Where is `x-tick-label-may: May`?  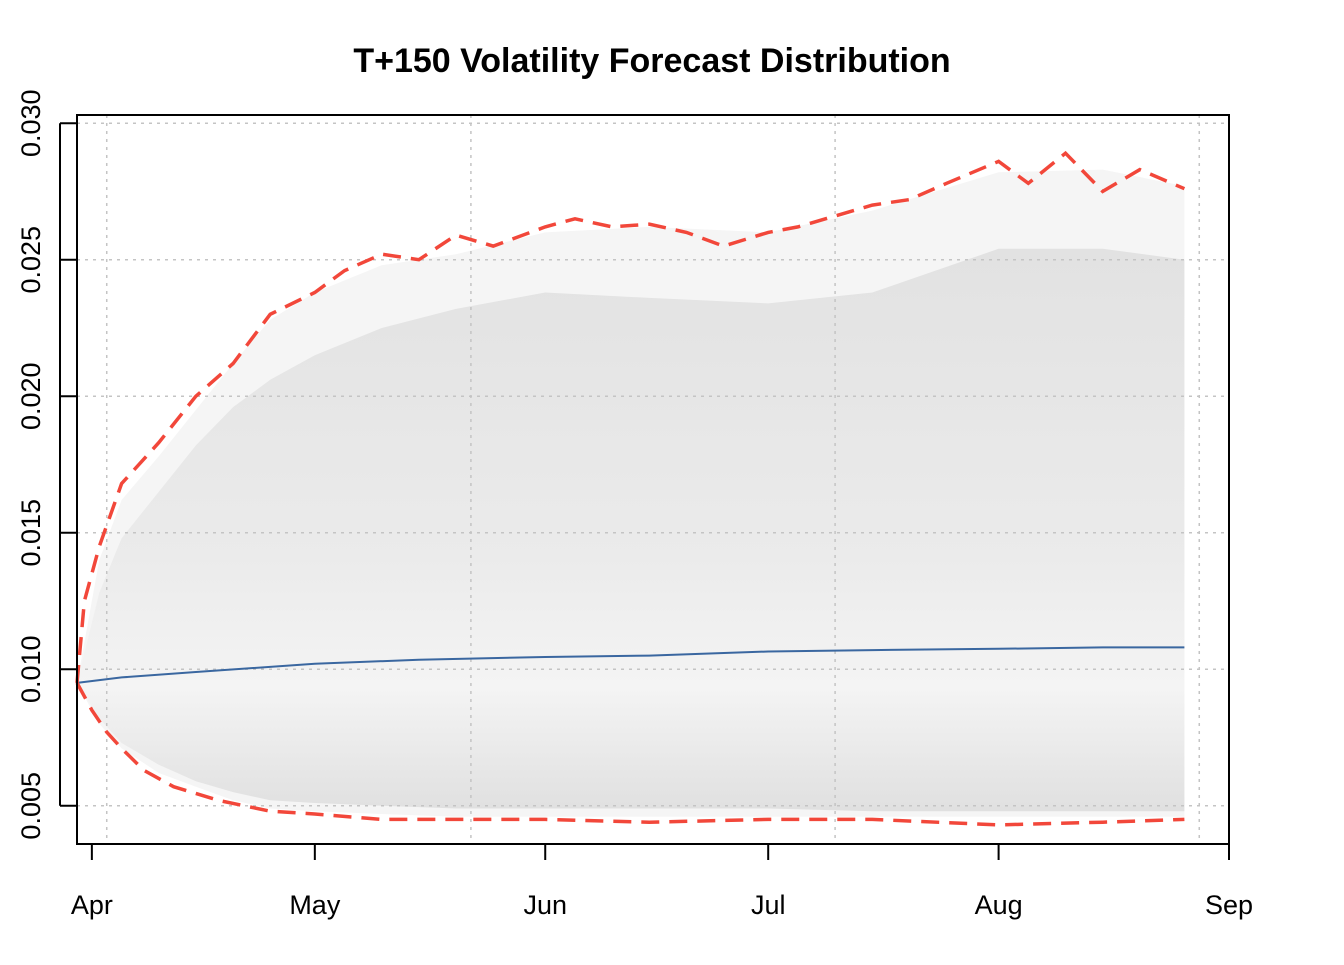
x-tick-label-may: May is located at coordinates (315, 905).